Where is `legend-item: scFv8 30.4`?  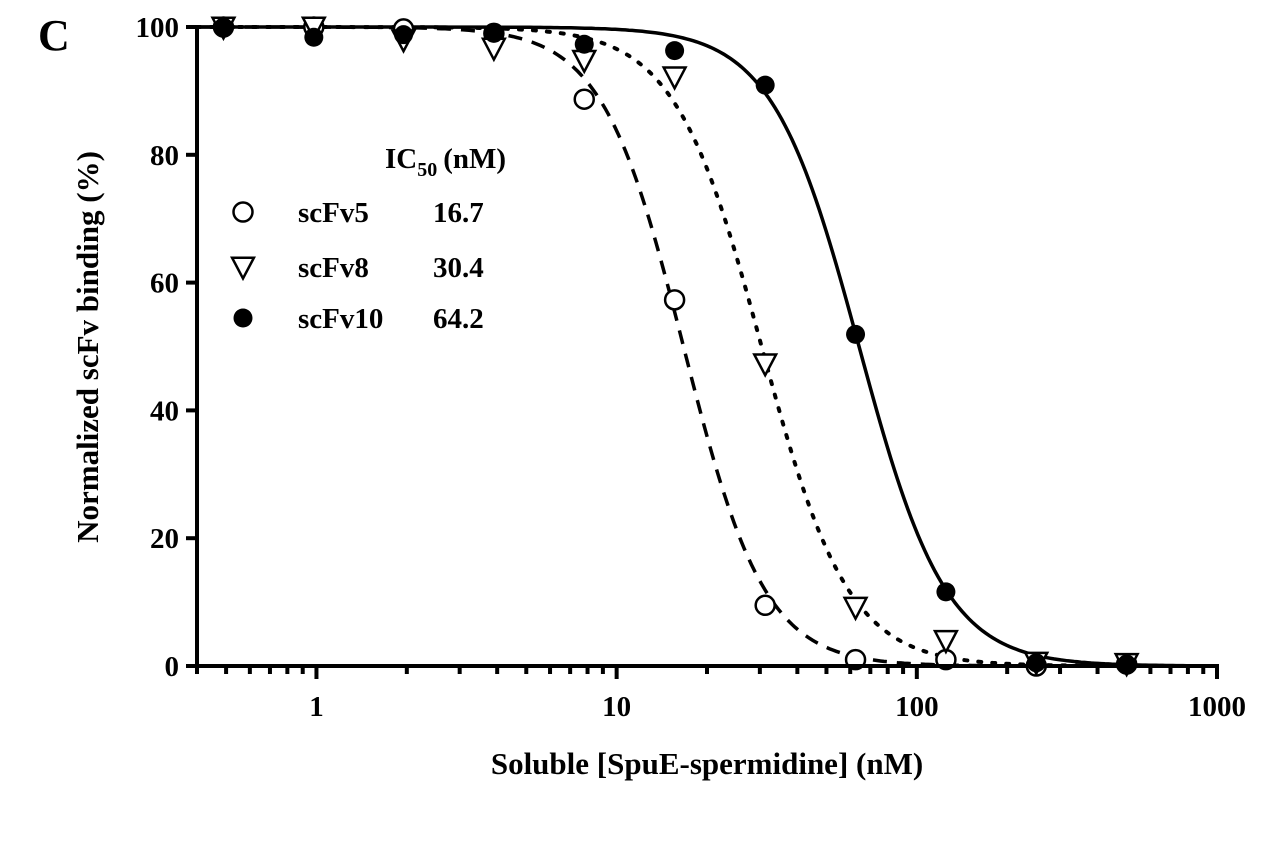 legend-item: scFv8 30.4 is located at coordinates (357, 268).